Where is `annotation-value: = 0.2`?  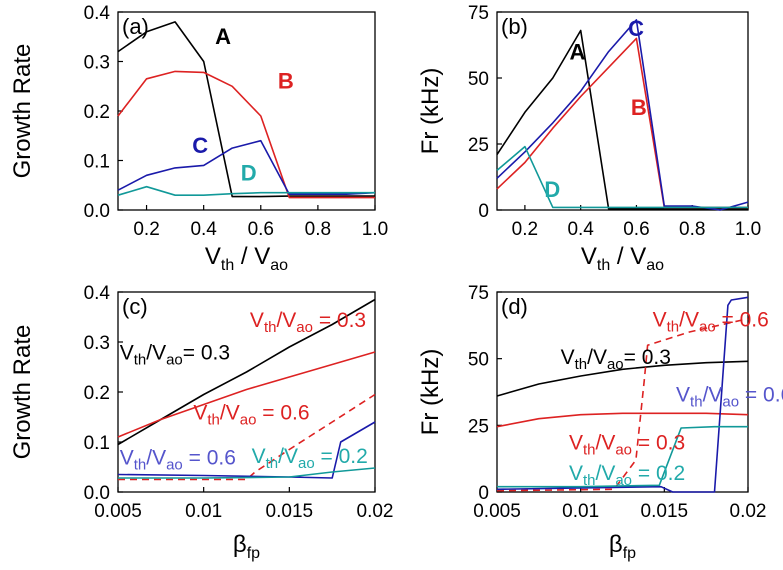 annotation-value: = 0.2 is located at coordinates (341, 456).